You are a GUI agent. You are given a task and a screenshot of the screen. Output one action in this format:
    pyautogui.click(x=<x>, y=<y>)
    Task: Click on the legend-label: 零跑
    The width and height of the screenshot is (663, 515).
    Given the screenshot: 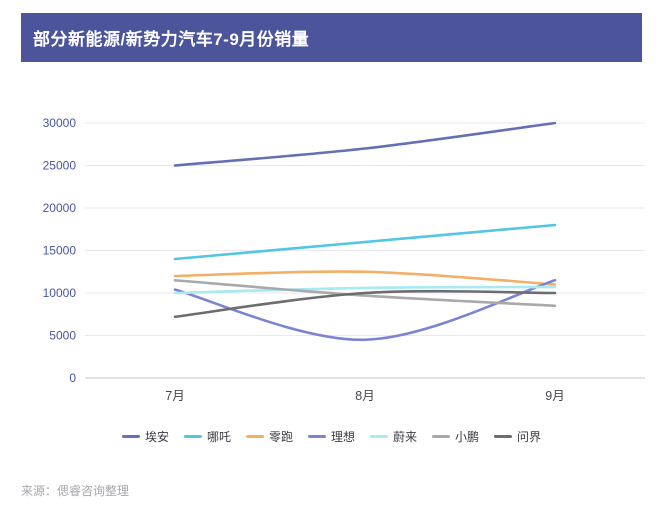 What is the action you would take?
    pyautogui.click(x=280, y=437)
    